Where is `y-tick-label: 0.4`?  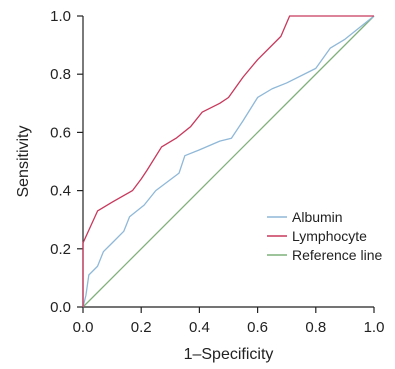 y-tick-label: 0.4 is located at coordinates (60, 191).